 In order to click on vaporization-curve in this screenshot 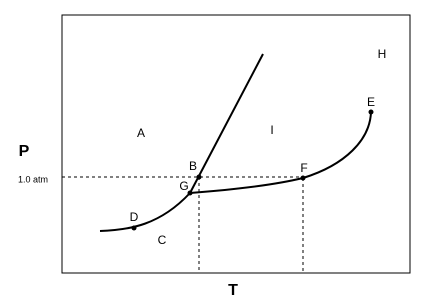, I will do `click(280, 152)`.